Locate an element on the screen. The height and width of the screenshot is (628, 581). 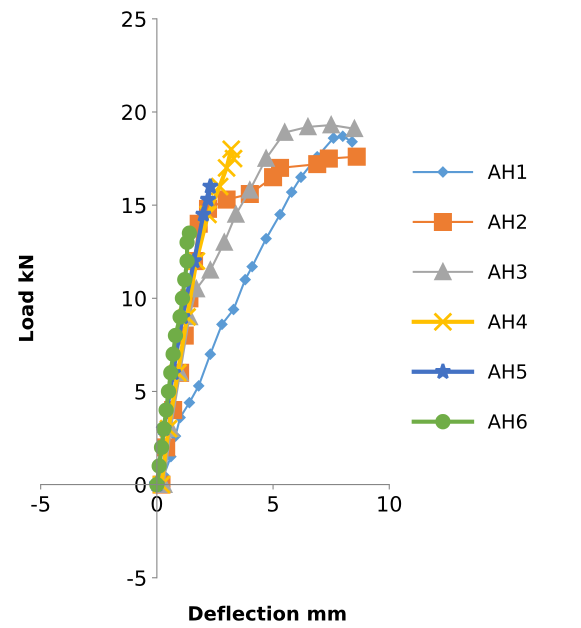
x-tick-label: -5 is located at coordinates (40, 504).